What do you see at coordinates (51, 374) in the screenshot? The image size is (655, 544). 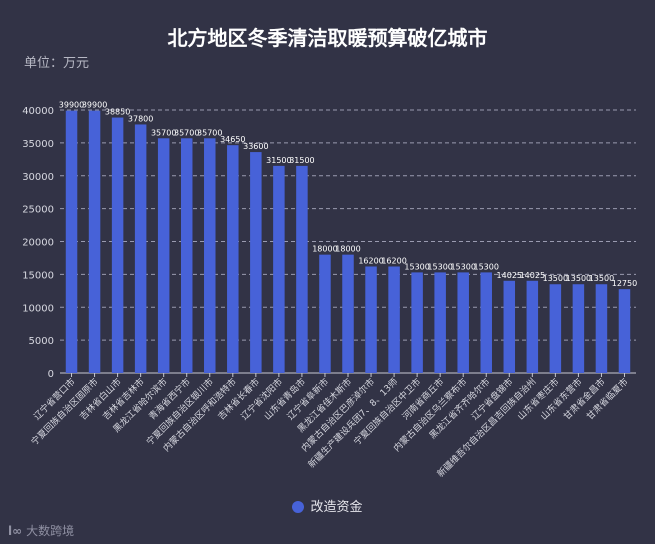 I see `y-tick-label: 0` at bounding box center [51, 374].